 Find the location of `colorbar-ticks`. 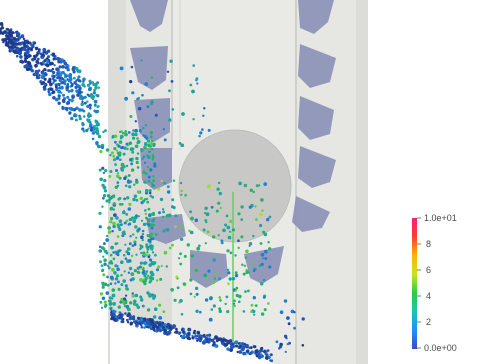

colorbar-ticks is located at coordinates (419, 283).